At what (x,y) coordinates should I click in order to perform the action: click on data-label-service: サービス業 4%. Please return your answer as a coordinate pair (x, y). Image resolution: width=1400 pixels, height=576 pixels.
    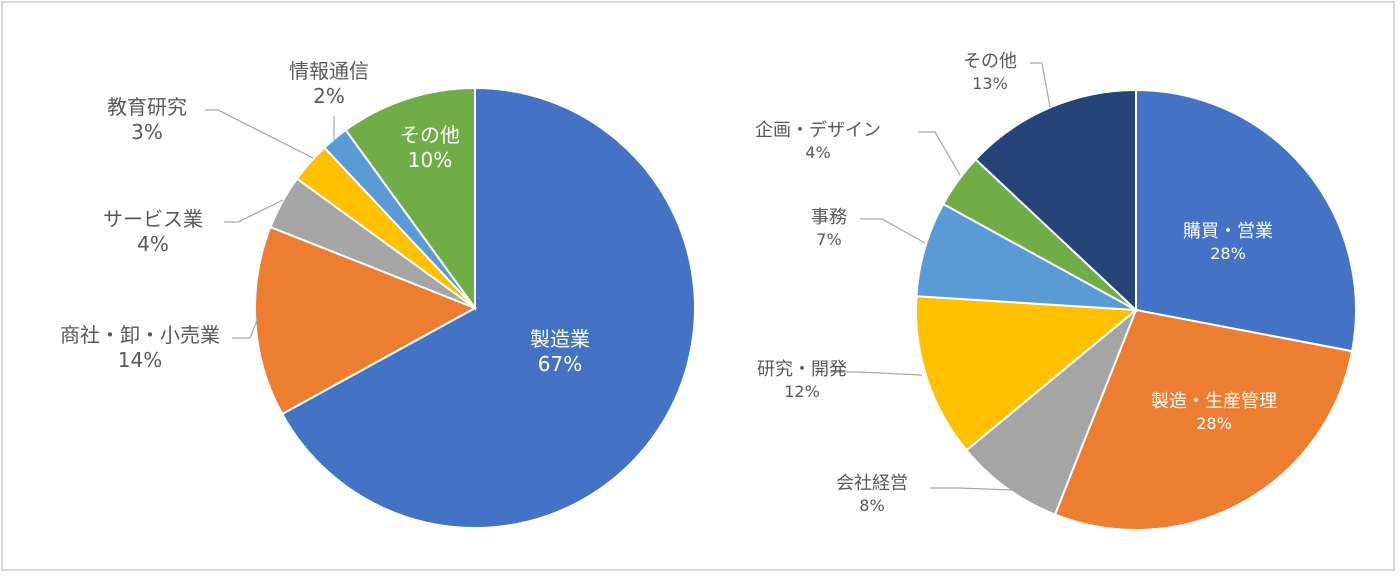
    Looking at the image, I should click on (153, 231).